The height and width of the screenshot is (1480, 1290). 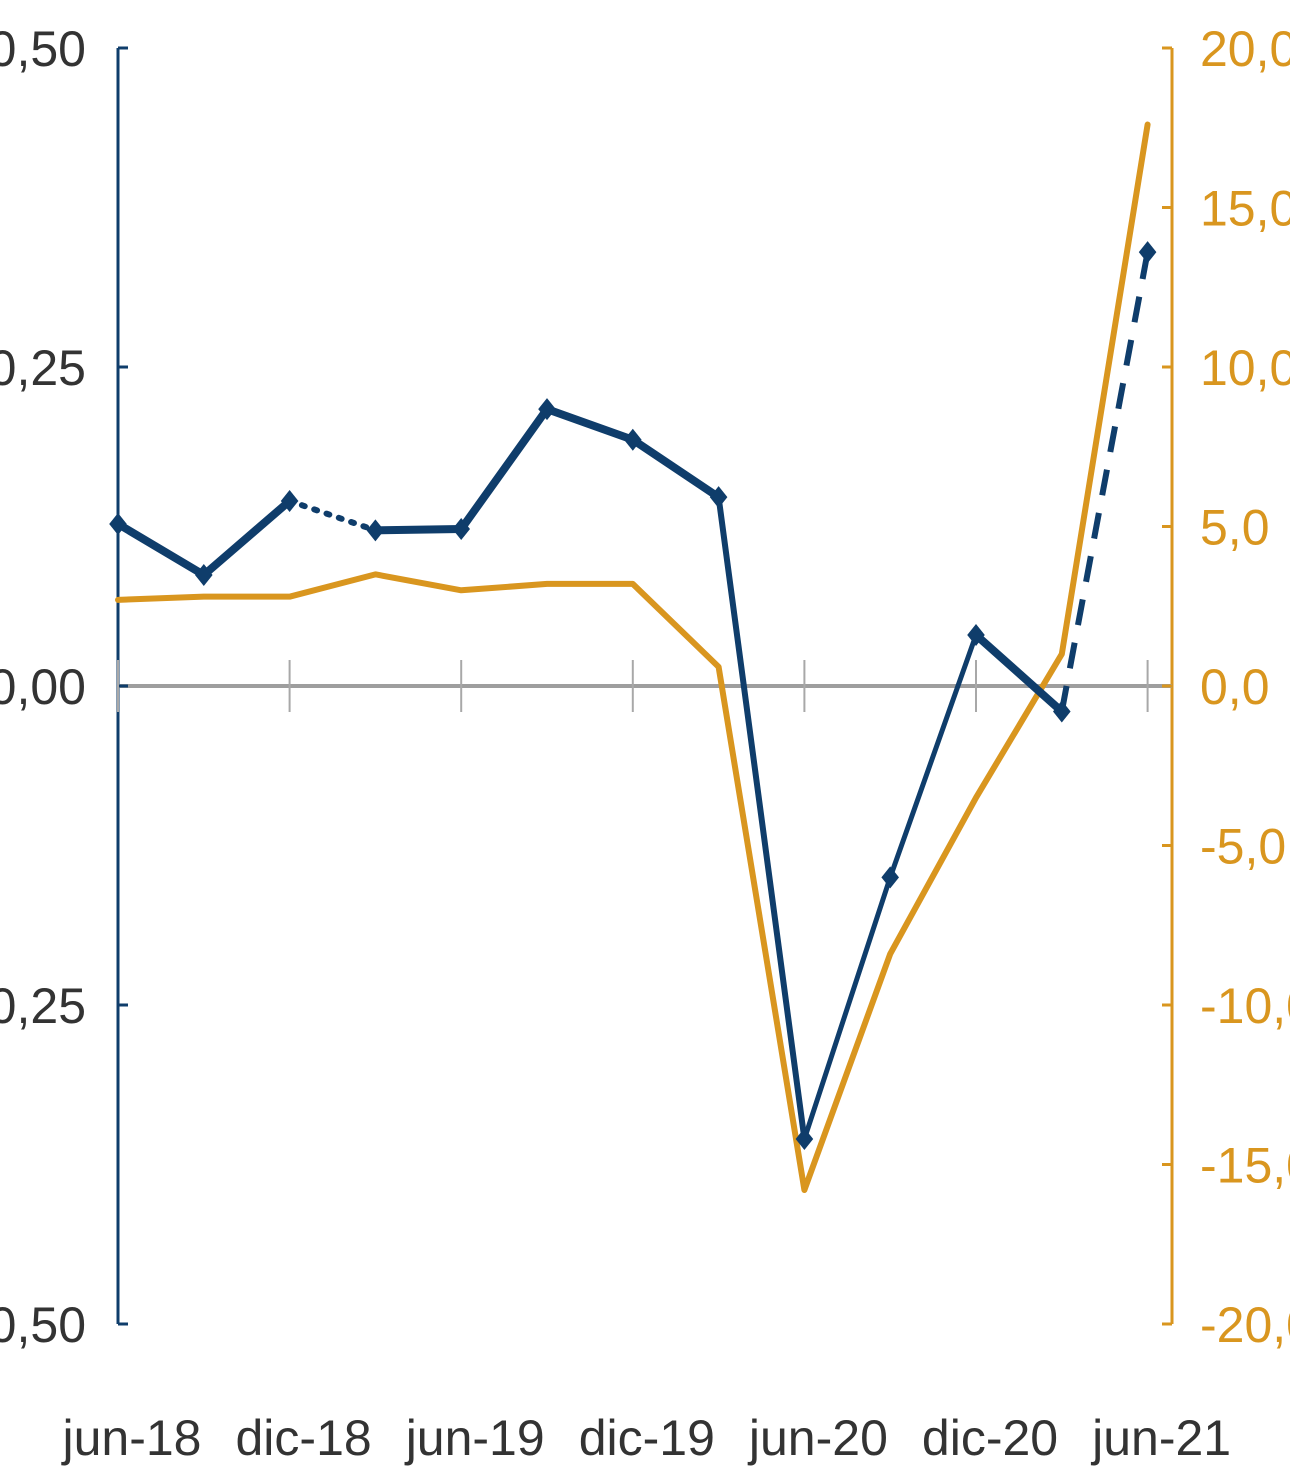 What do you see at coordinates (1243, 847) in the screenshot?
I see `right-tick-label: -5,0` at bounding box center [1243, 847].